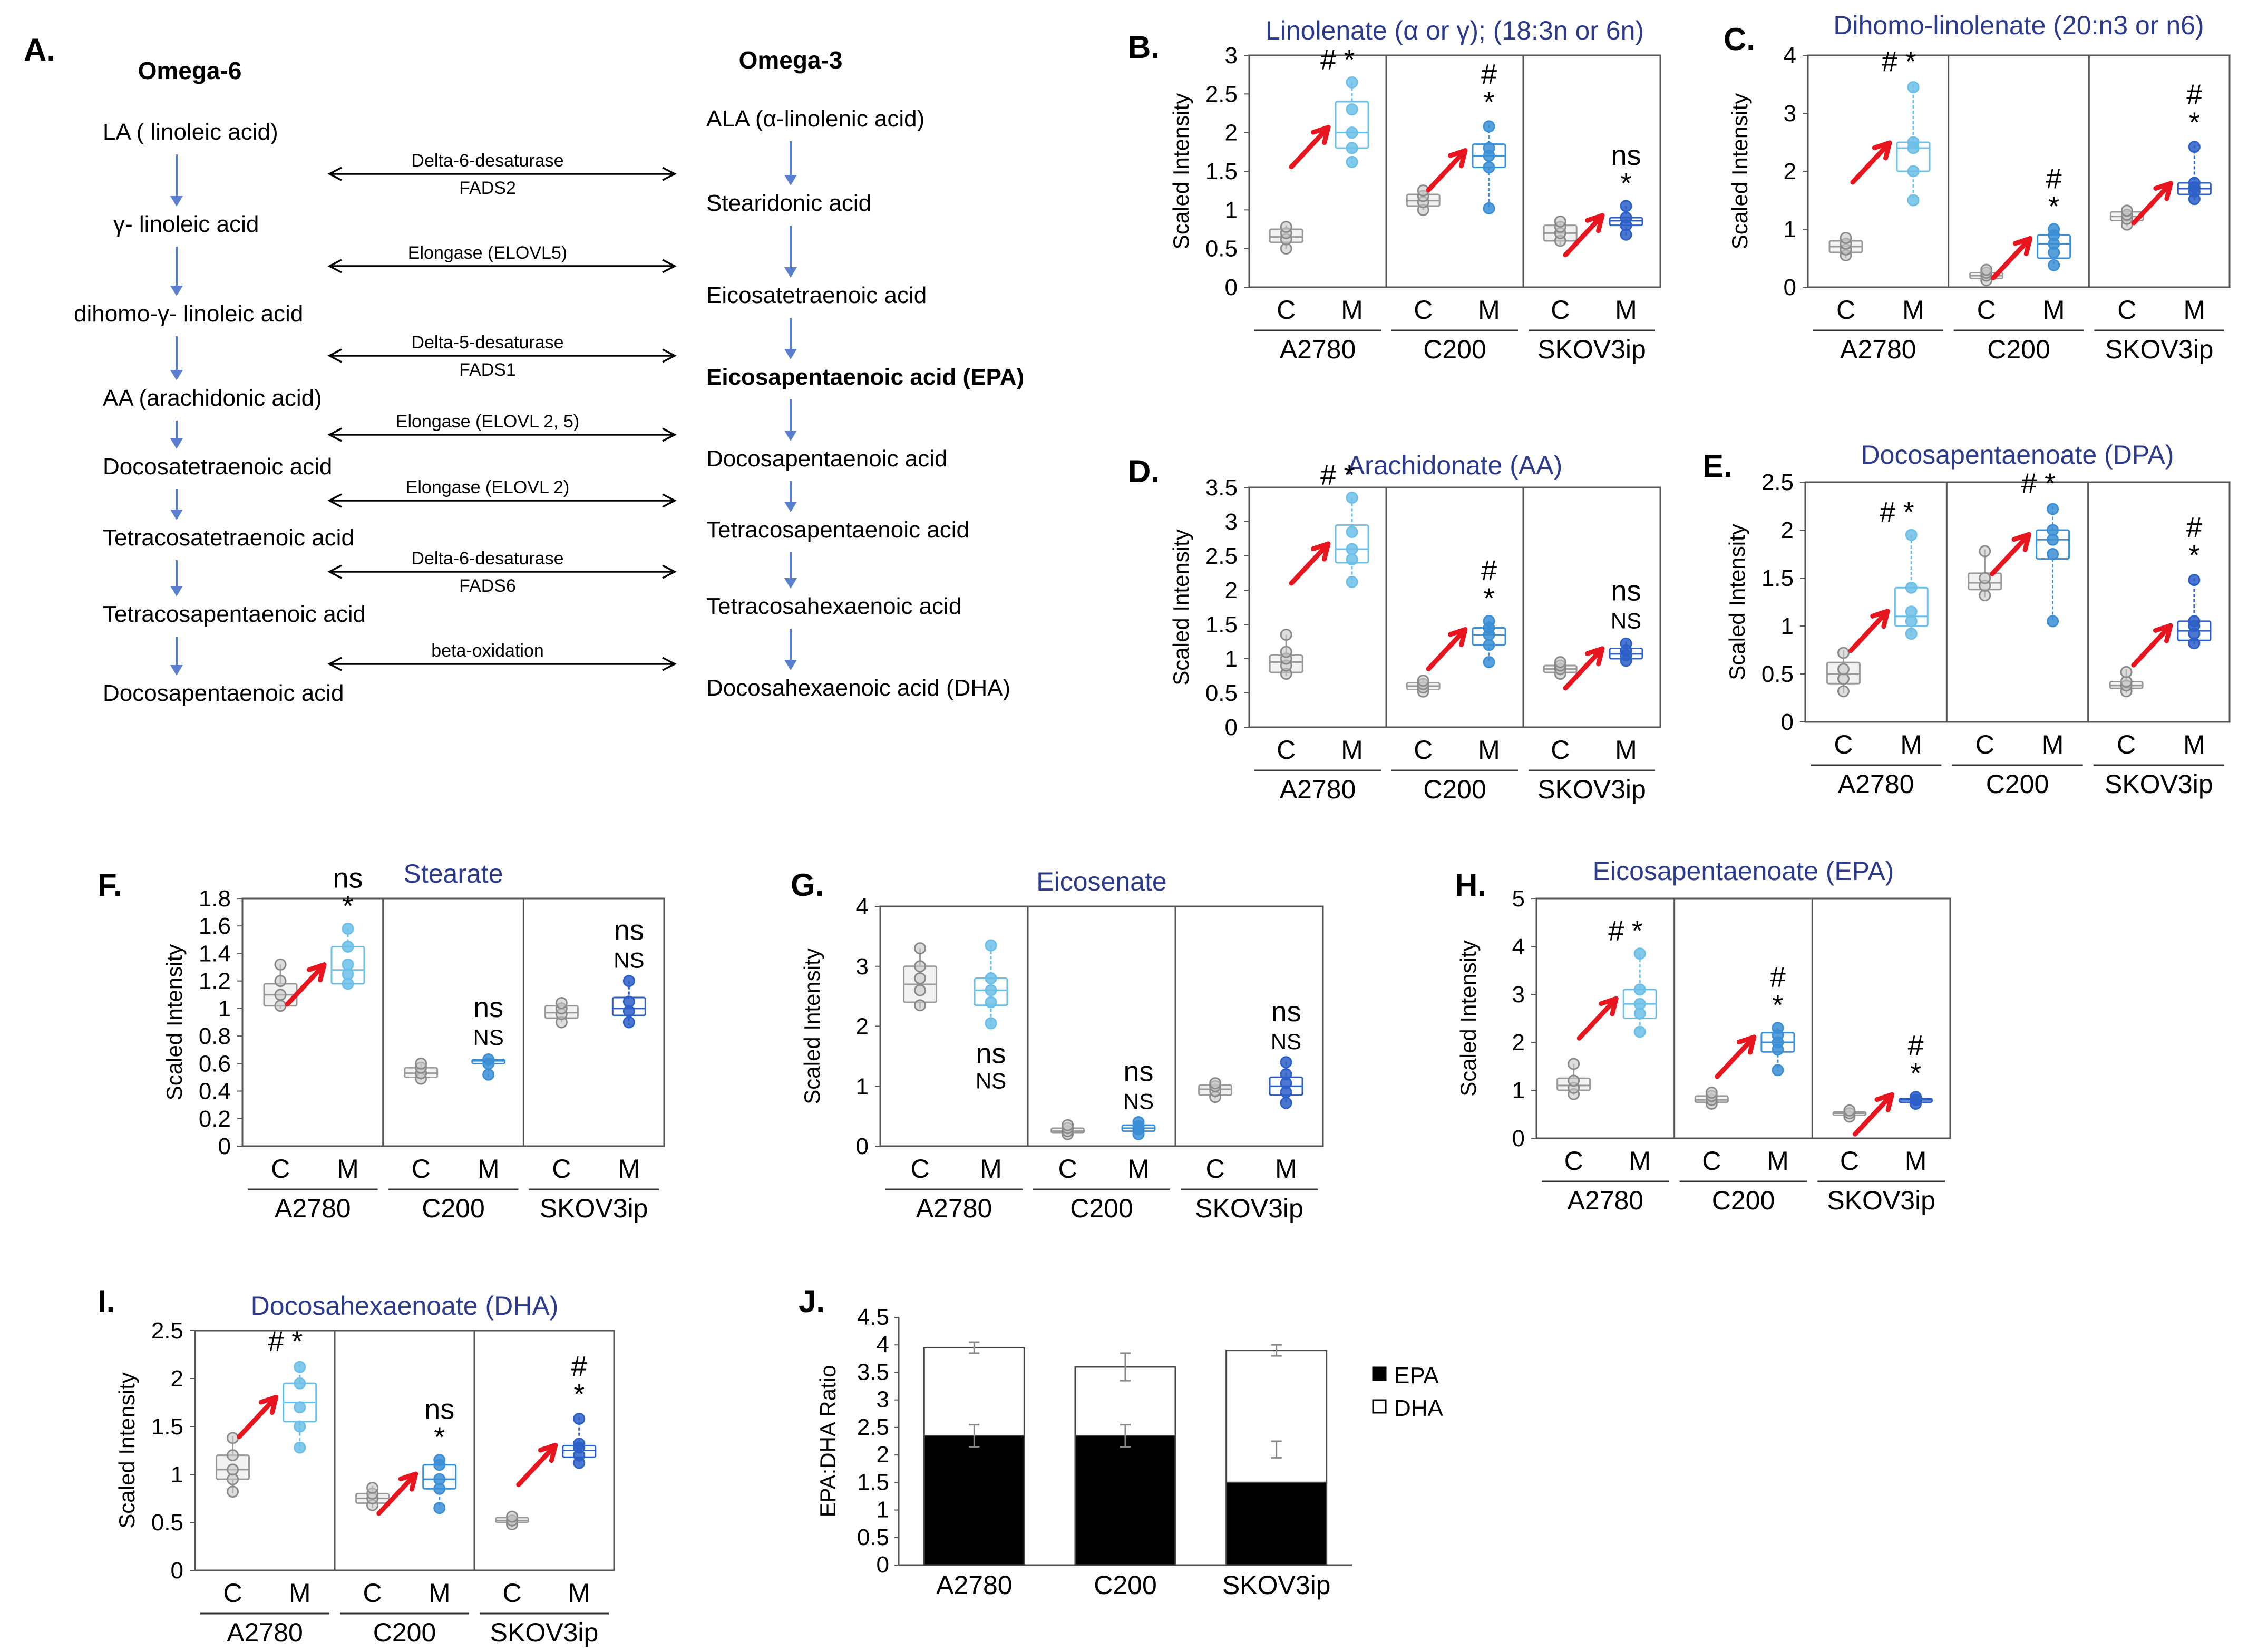  What do you see at coordinates (1318, 350) in the screenshot?
I see `group-label: A2780` at bounding box center [1318, 350].